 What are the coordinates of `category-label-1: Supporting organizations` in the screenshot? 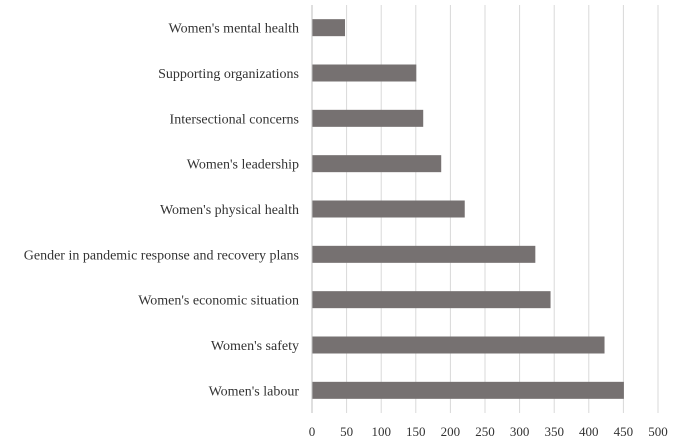 It's located at (228, 74).